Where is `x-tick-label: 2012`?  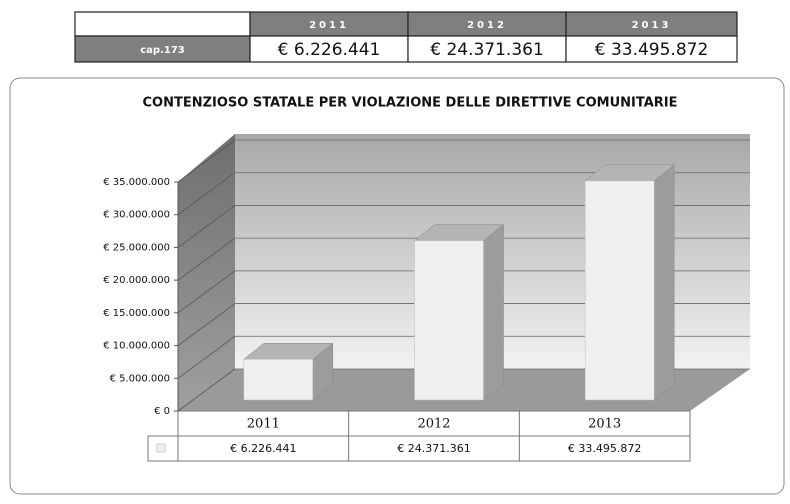
x-tick-label: 2012 is located at coordinates (433, 424).